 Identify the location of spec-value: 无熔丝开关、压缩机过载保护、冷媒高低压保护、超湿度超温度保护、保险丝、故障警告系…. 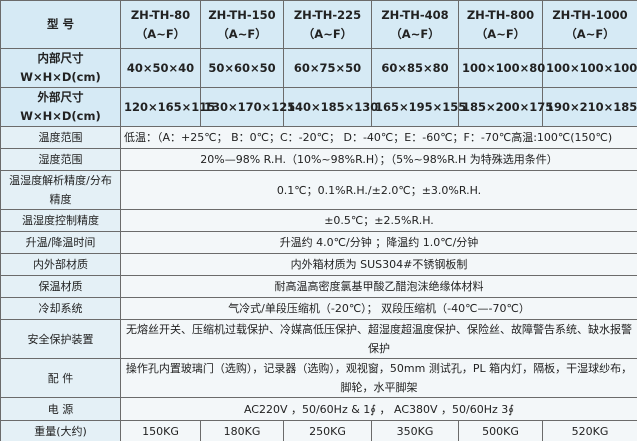
(378, 339).